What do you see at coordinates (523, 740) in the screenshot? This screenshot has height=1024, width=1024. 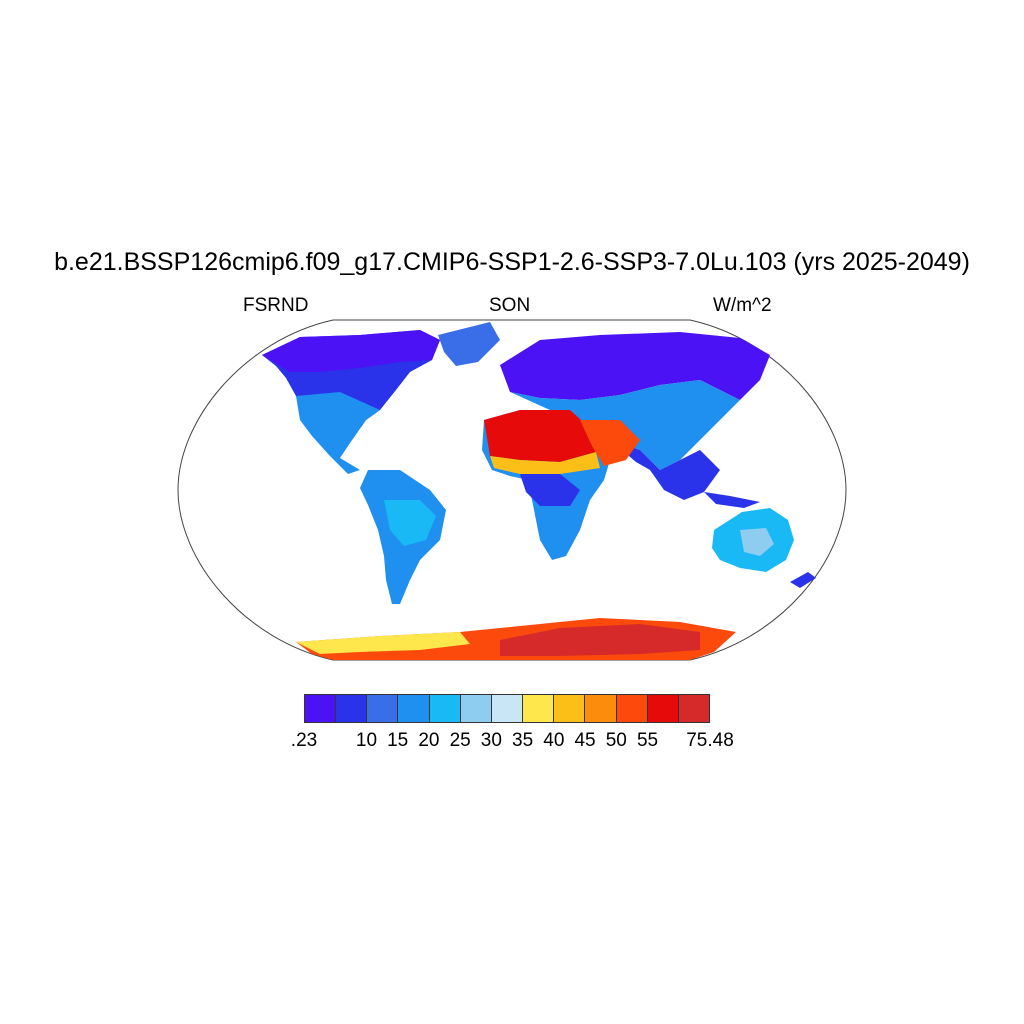 I see `colorbar-tick-label: 35` at bounding box center [523, 740].